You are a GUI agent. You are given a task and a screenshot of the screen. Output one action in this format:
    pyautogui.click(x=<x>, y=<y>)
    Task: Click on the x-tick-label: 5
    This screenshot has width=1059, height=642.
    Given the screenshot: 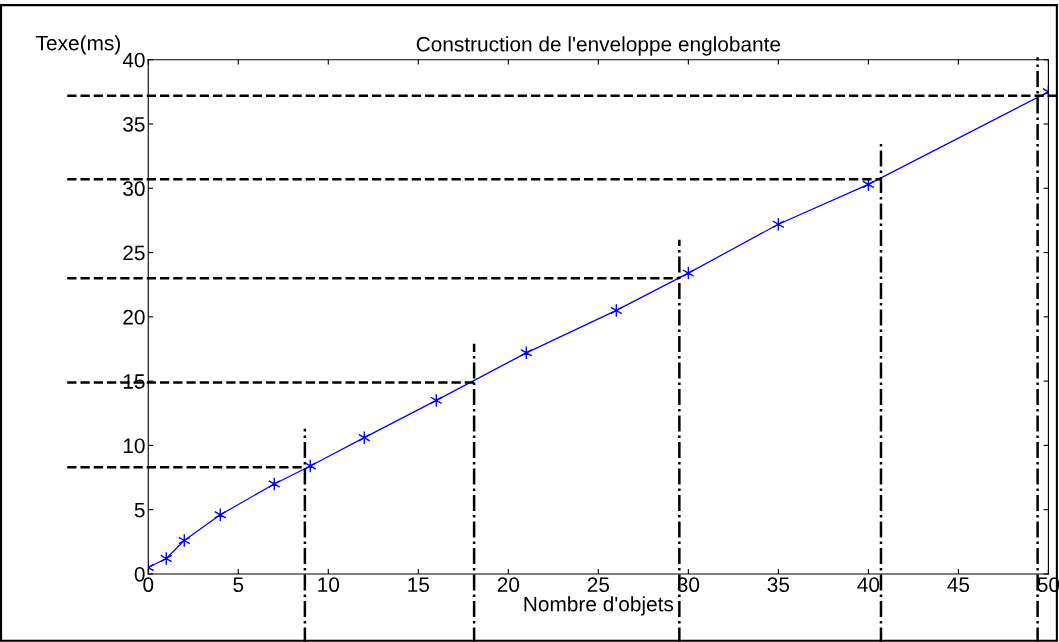 What is the action you would take?
    pyautogui.click(x=238, y=585)
    